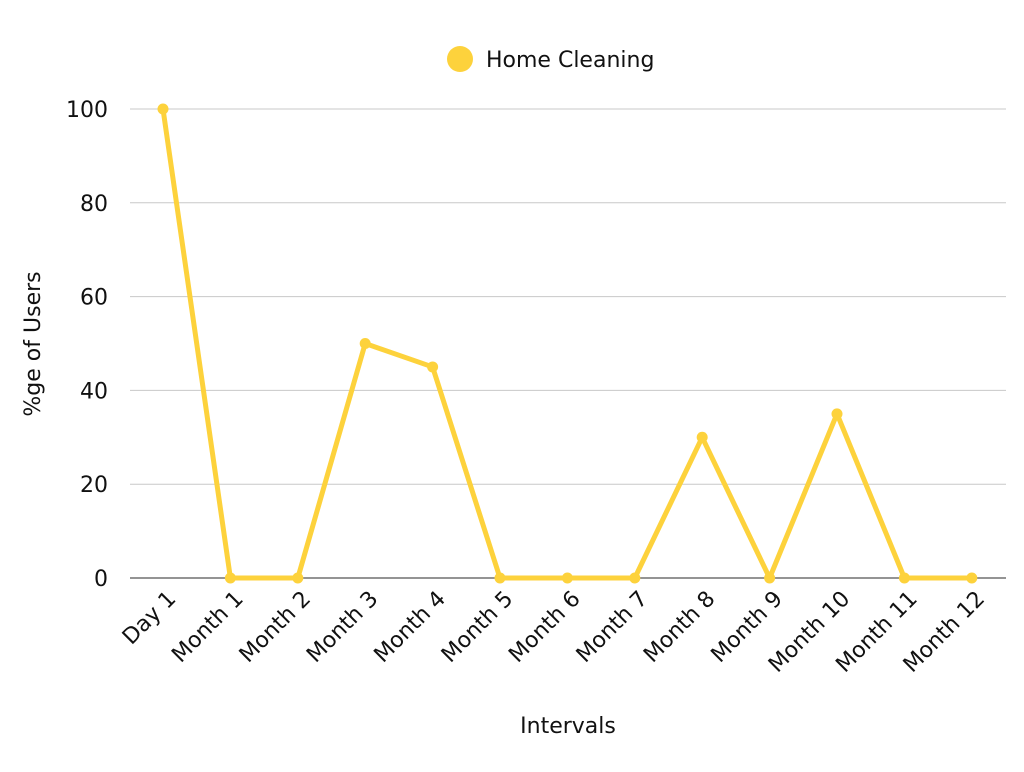  What do you see at coordinates (477, 627) in the screenshot?
I see `x-tick-label: Month 5` at bounding box center [477, 627].